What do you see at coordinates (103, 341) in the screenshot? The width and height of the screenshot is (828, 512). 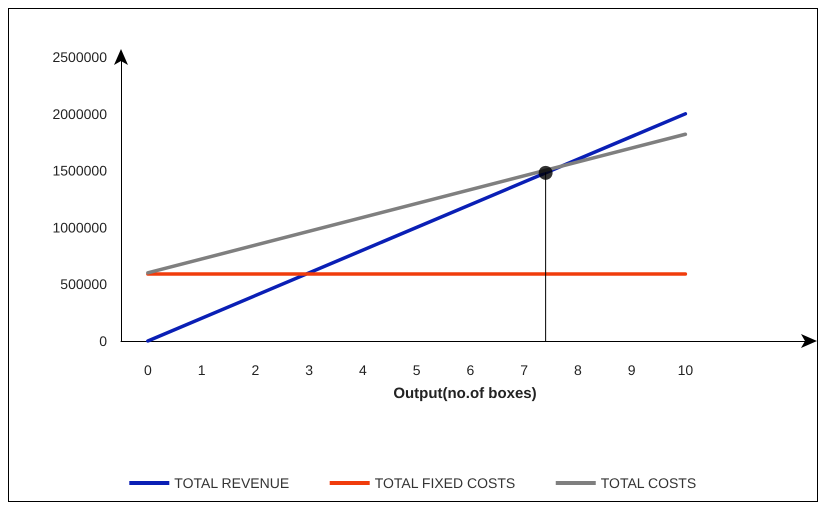 I see `y-tick-label: 0` at bounding box center [103, 341].